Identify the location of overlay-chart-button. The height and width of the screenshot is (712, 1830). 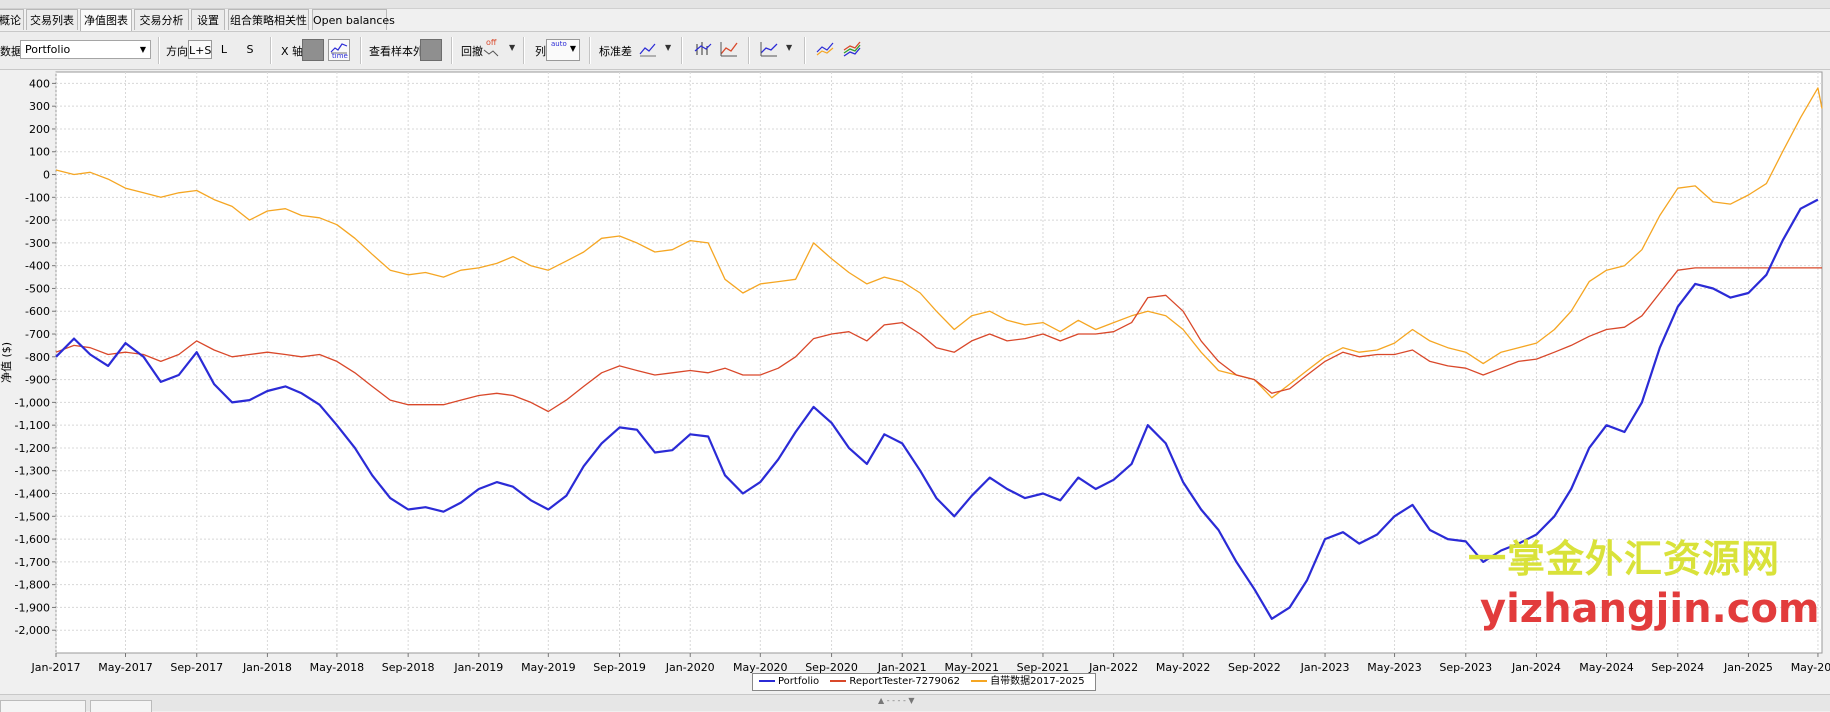
(770, 50).